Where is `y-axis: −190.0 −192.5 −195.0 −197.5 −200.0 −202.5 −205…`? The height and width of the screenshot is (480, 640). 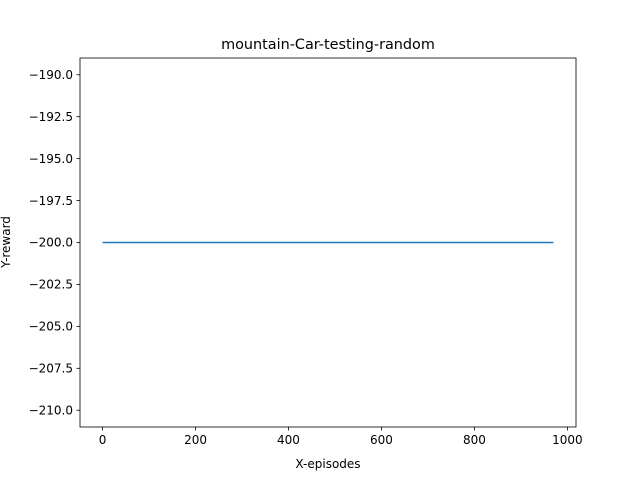 y-axis: −190.0 −192.5 −195.0 −197.5 −200.0 −202.5 −205… is located at coordinates (54, 242).